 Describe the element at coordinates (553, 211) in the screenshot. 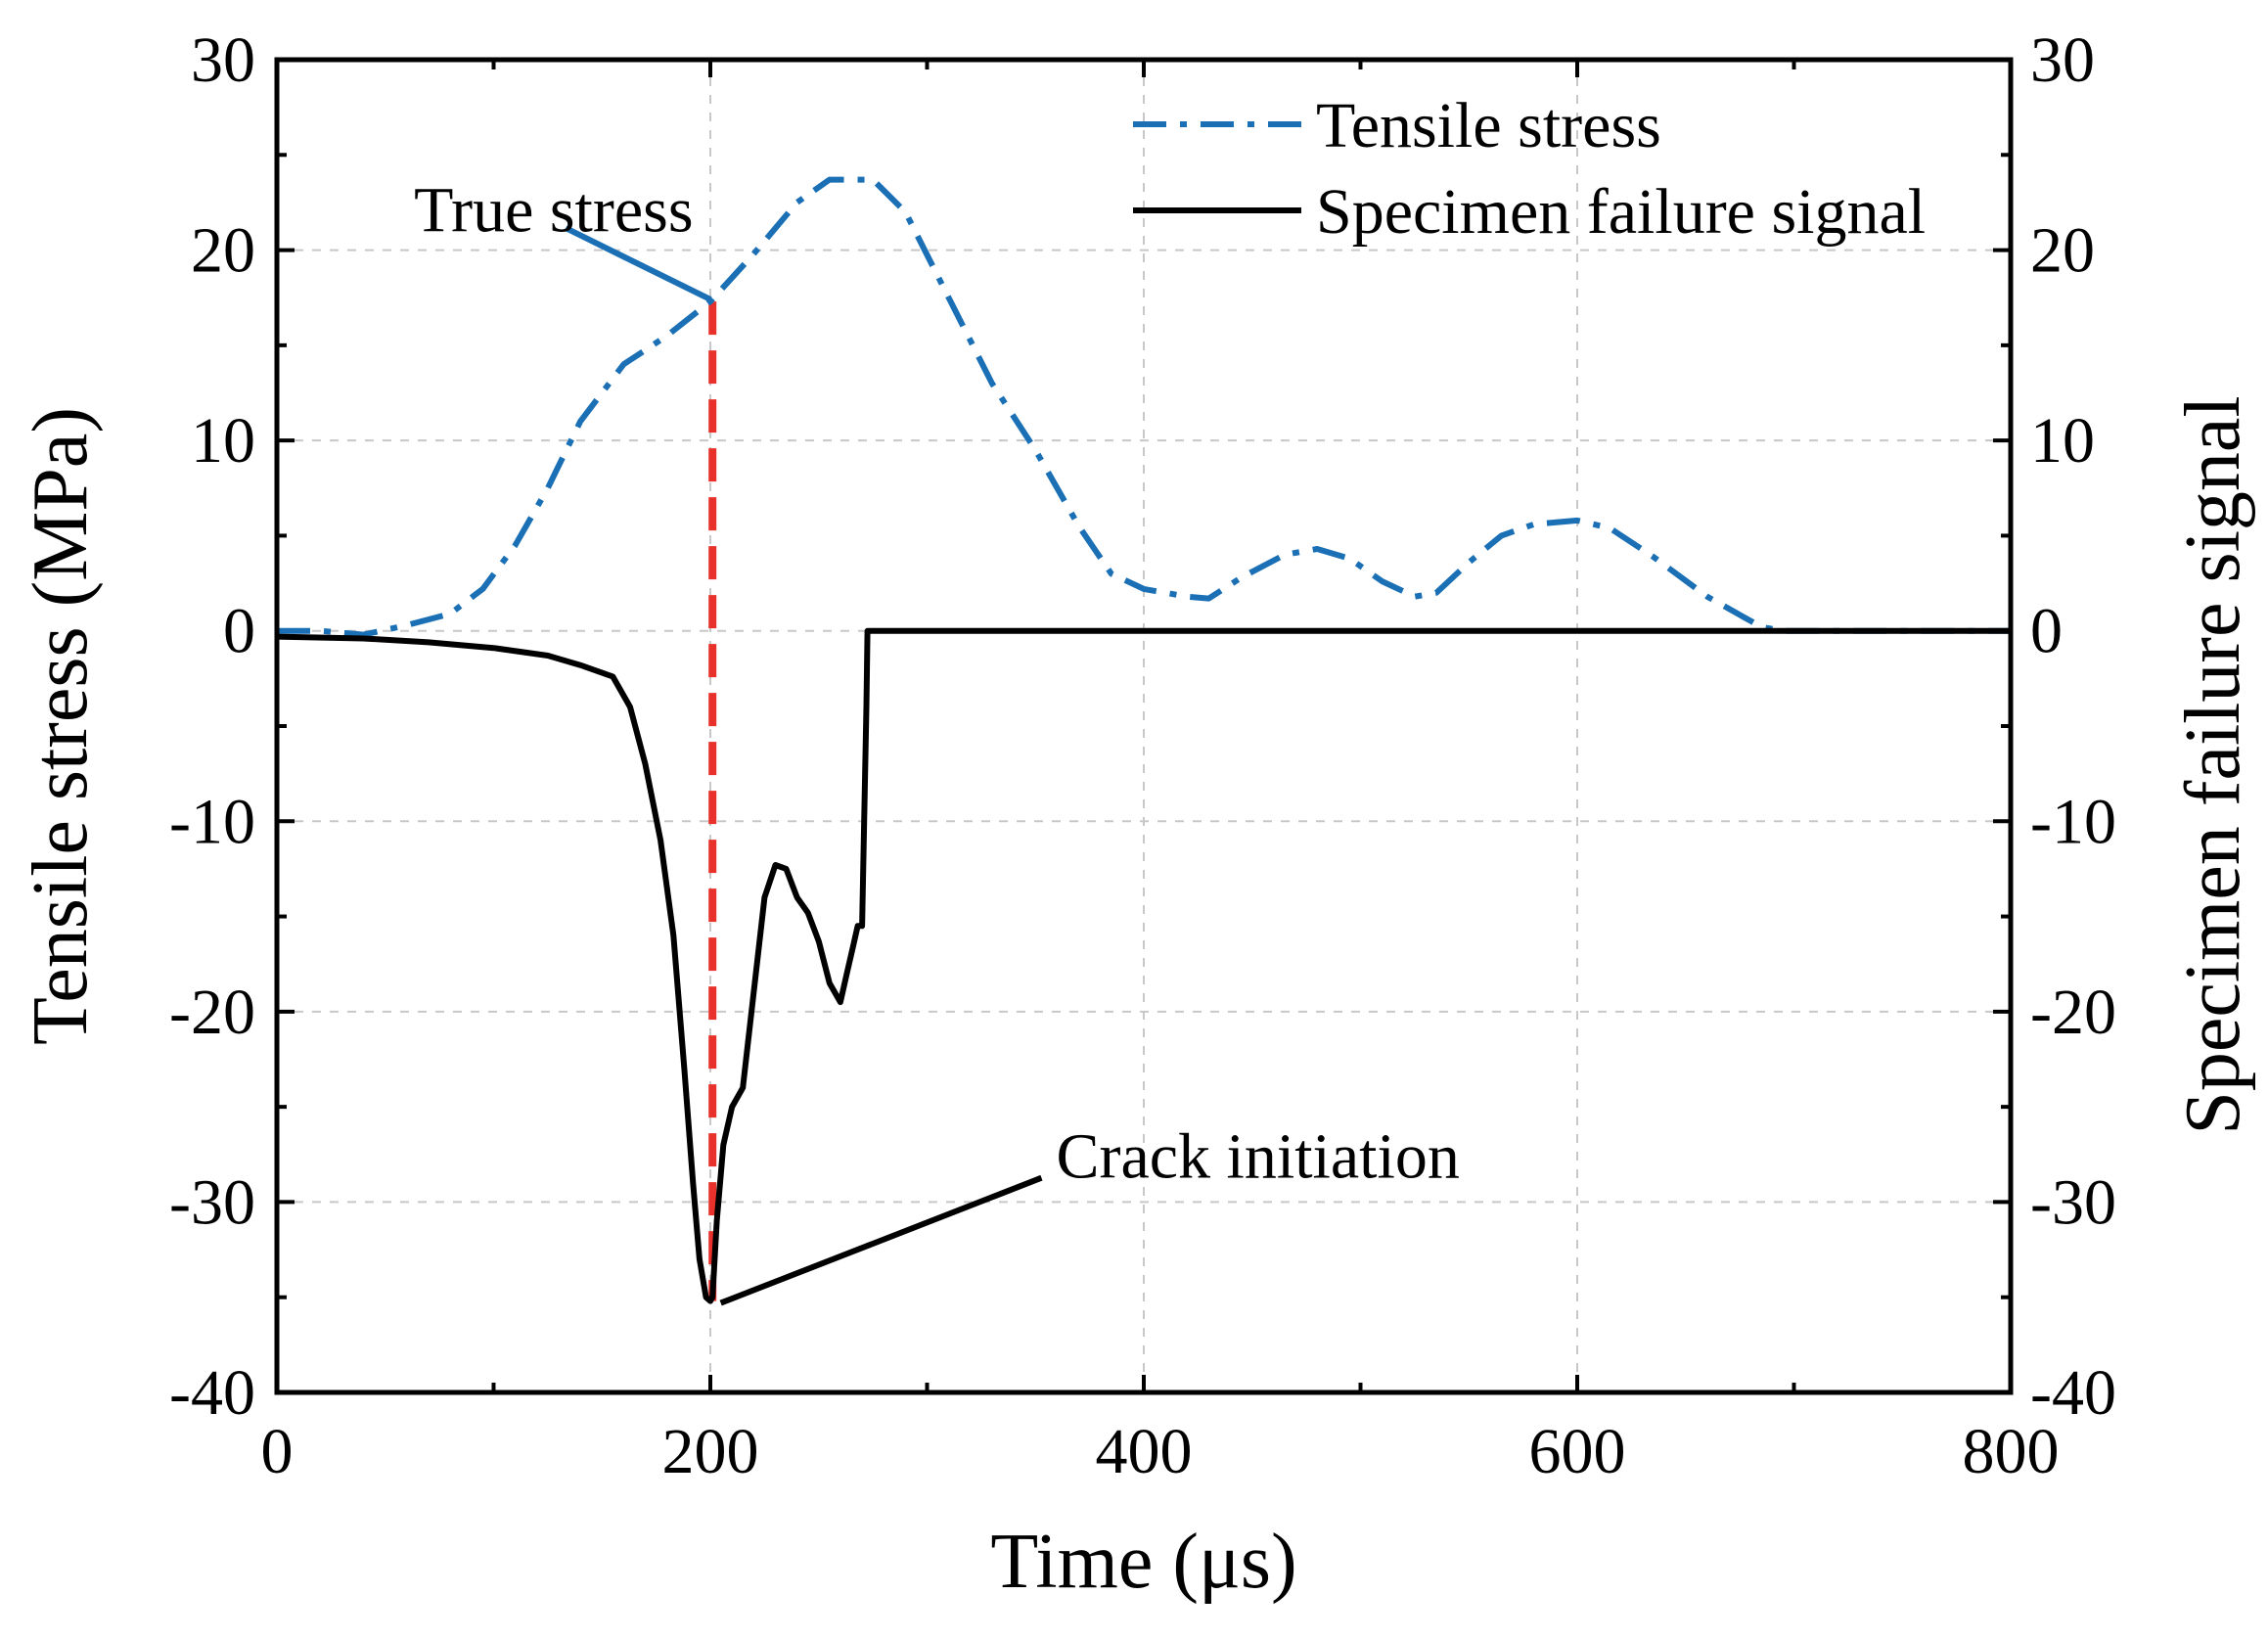

I see `annotation-true-stress: True stress` at that location.